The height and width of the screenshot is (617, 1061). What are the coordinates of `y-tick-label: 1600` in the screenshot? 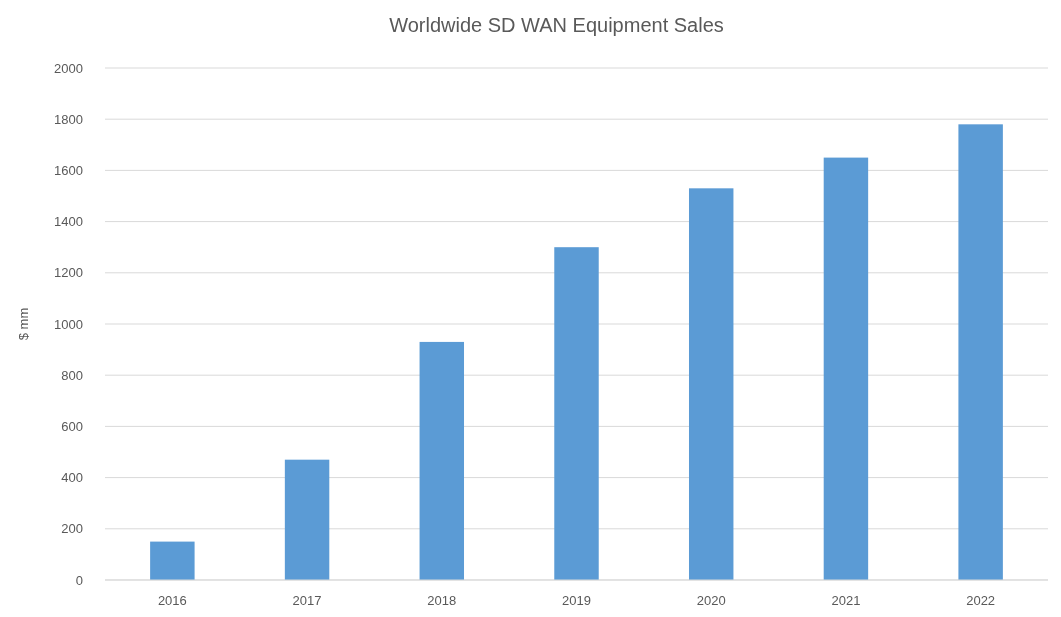 It's located at (68, 170).